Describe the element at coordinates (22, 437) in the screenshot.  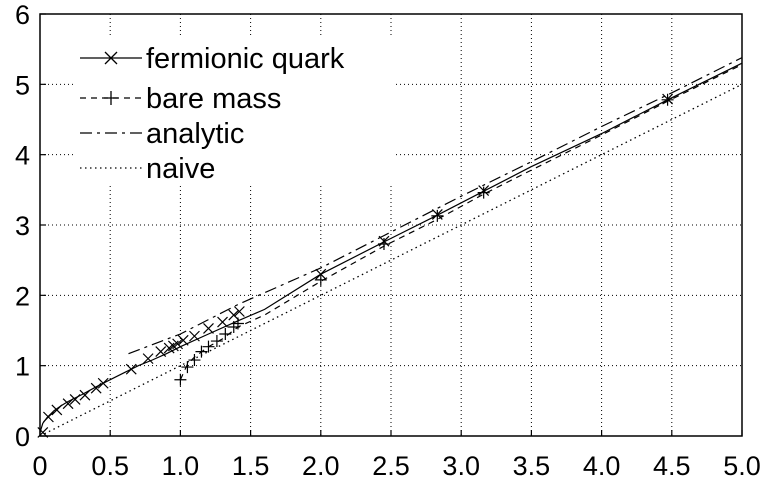
I see `y-tick-label: 0` at that location.